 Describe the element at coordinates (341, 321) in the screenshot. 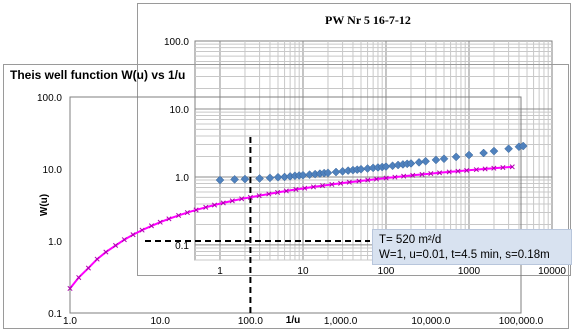

I see `front-x-tick-label: 1,000.0` at that location.